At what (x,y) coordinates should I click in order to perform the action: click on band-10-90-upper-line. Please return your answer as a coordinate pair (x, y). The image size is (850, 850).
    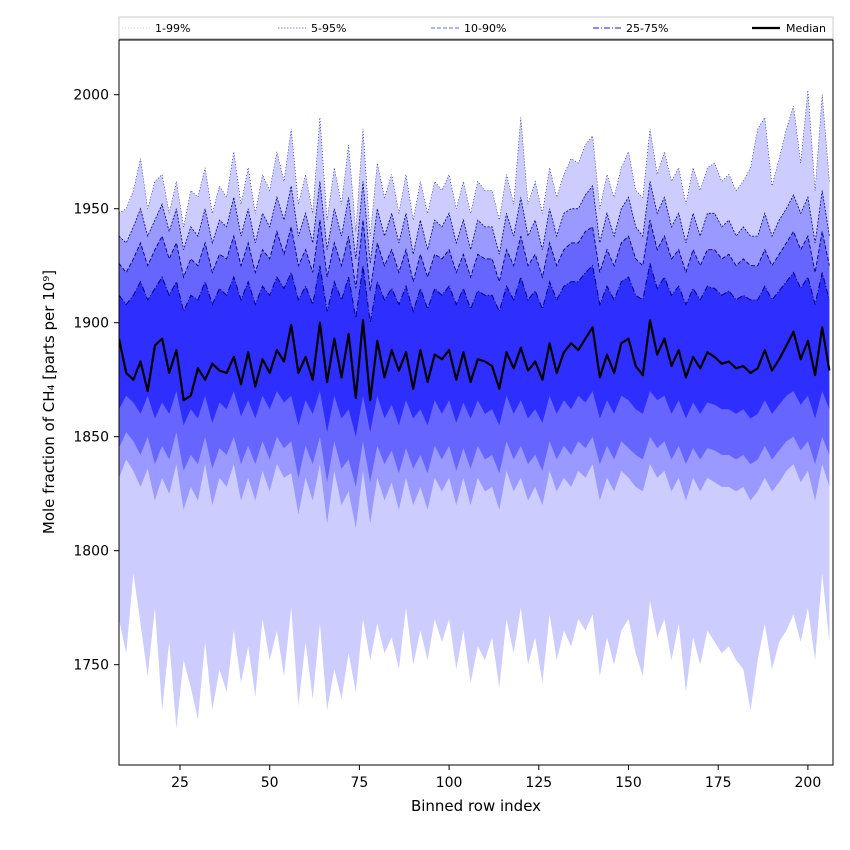
    Looking at the image, I should click on (474, 255).